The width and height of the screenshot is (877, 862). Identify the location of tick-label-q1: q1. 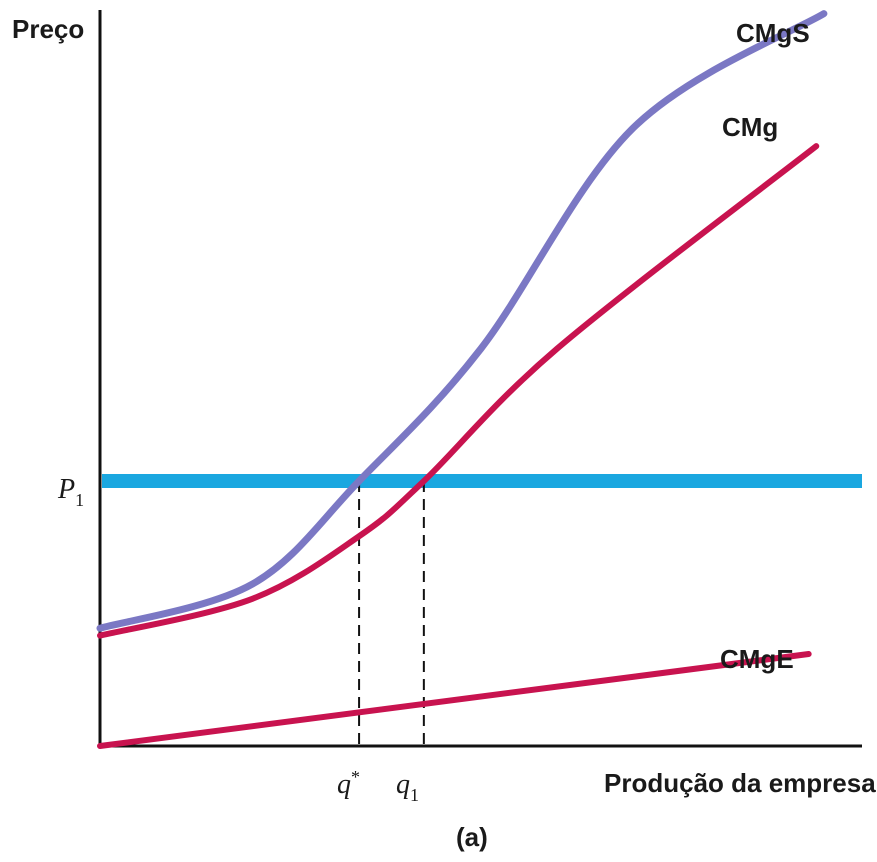
(407, 787).